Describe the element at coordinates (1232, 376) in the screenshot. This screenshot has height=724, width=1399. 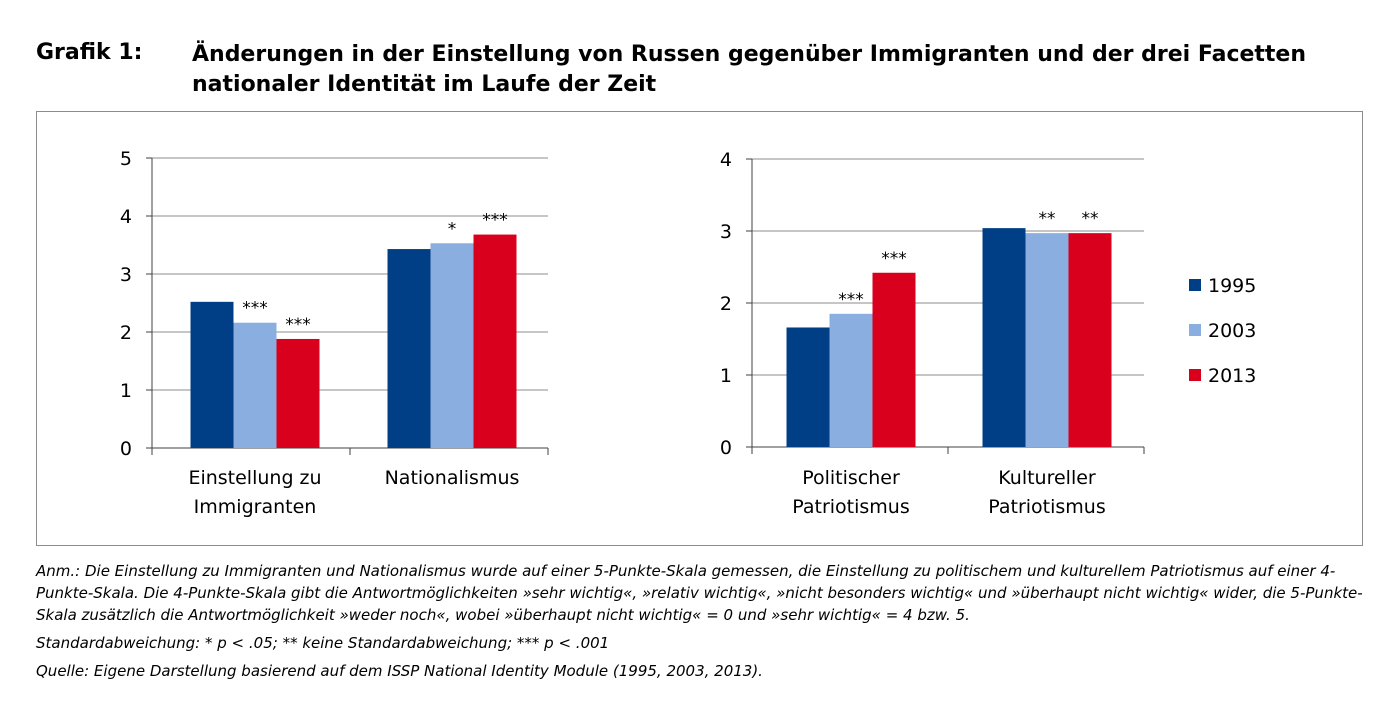
I see `legend-label: 2013` at that location.